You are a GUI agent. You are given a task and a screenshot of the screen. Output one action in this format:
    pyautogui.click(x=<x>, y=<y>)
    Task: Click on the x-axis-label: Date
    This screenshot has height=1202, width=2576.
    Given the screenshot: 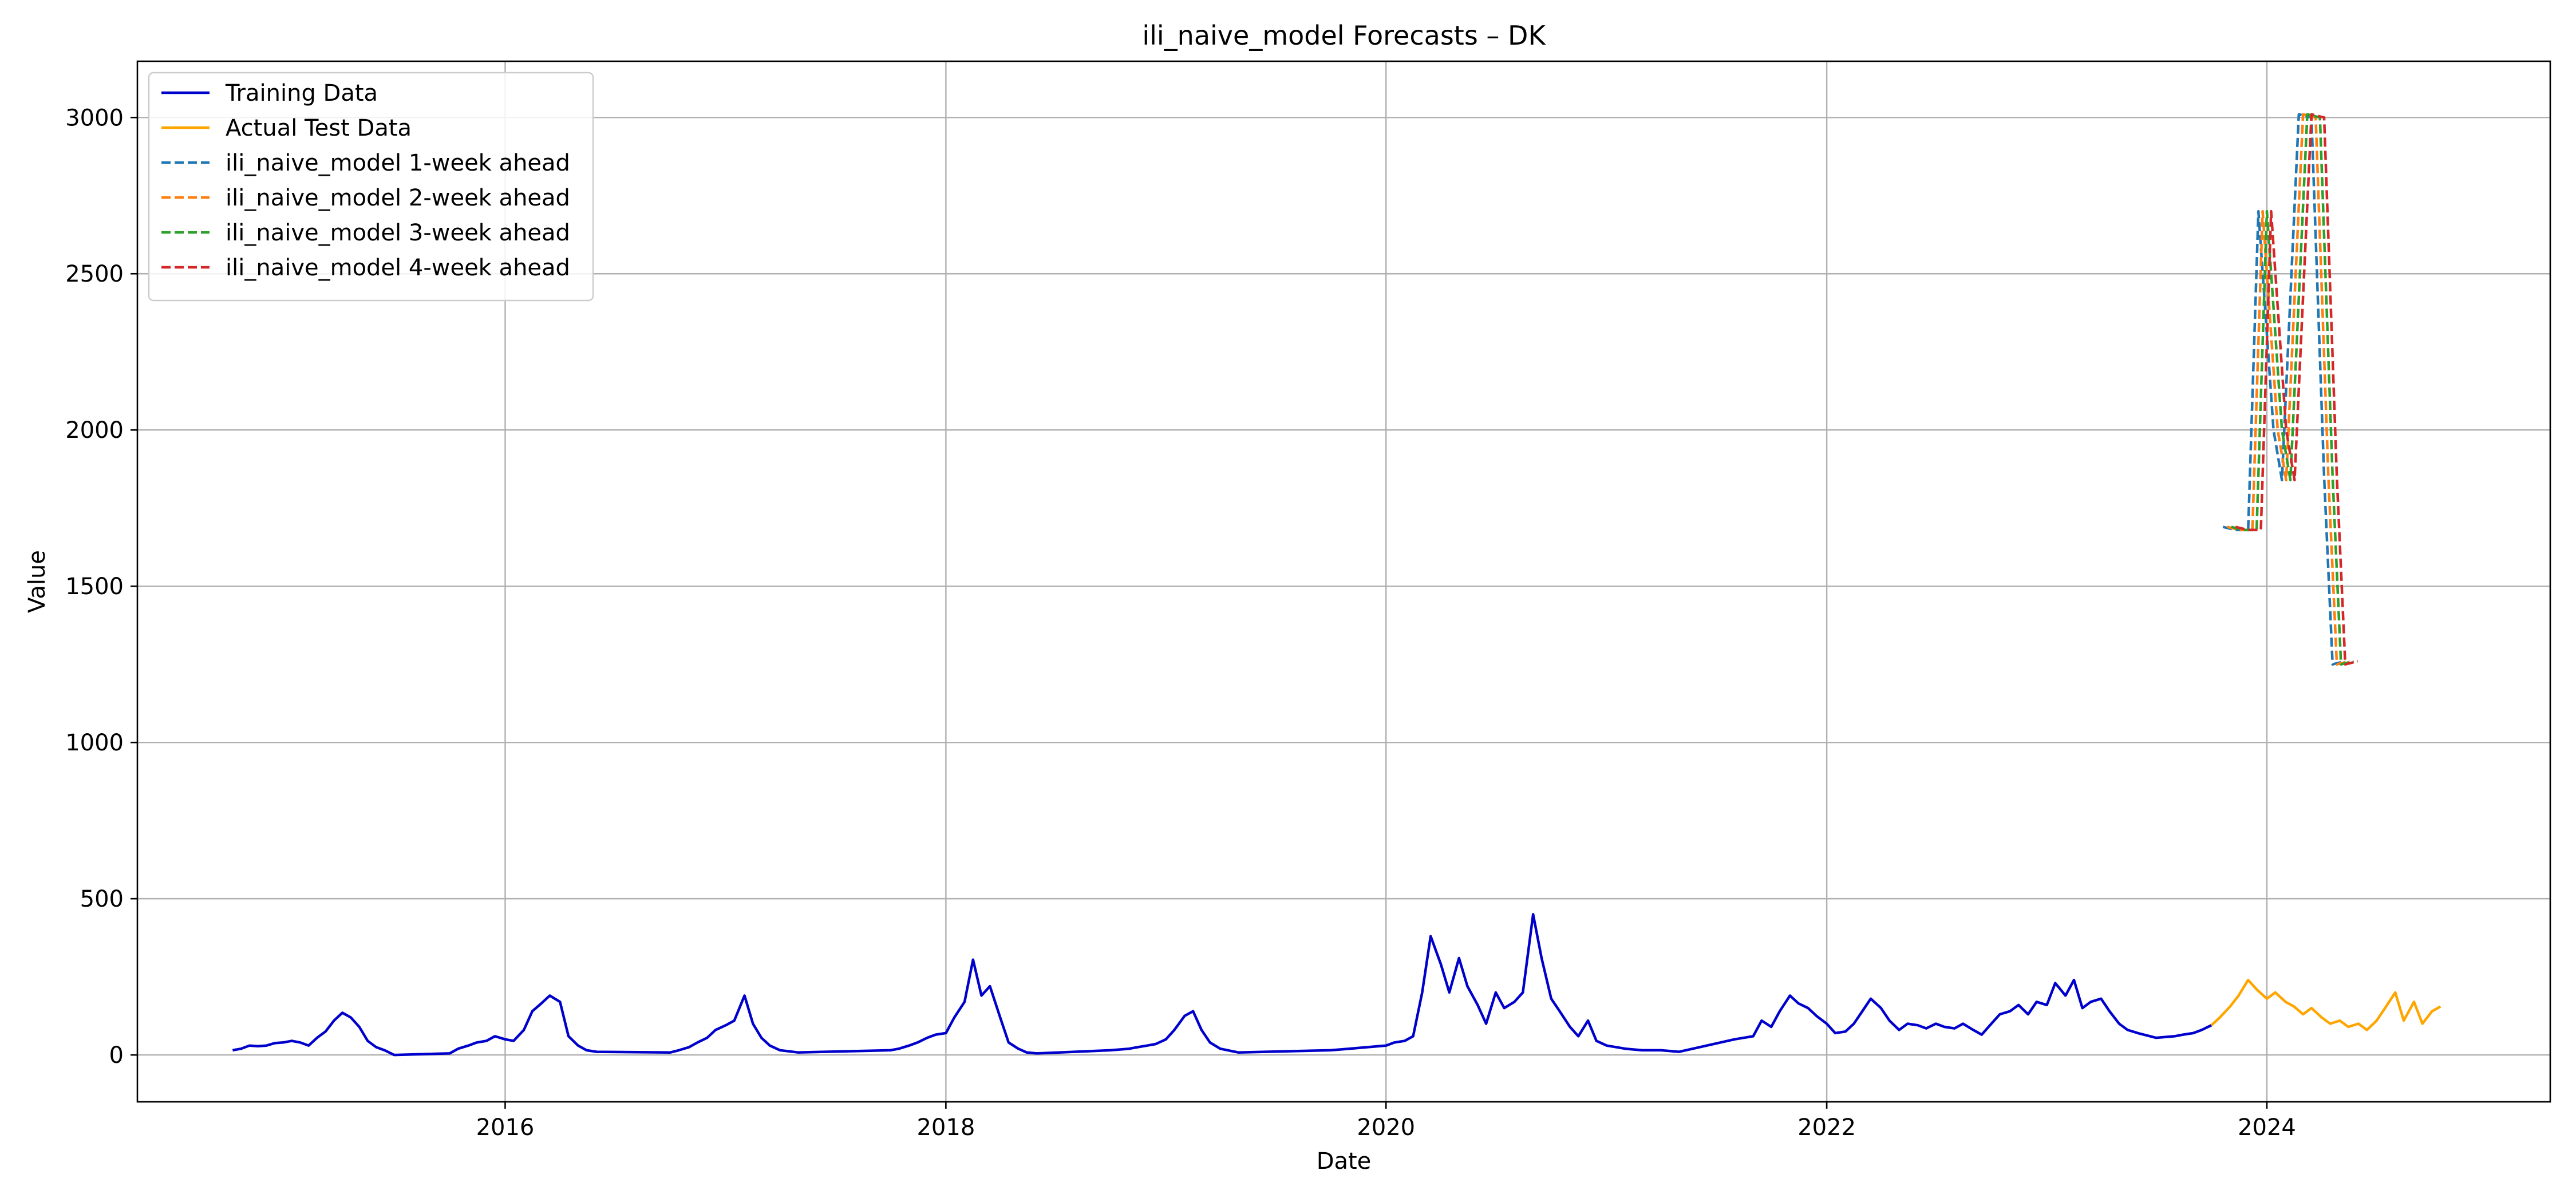 What is the action you would take?
    pyautogui.click(x=1344, y=1161)
    